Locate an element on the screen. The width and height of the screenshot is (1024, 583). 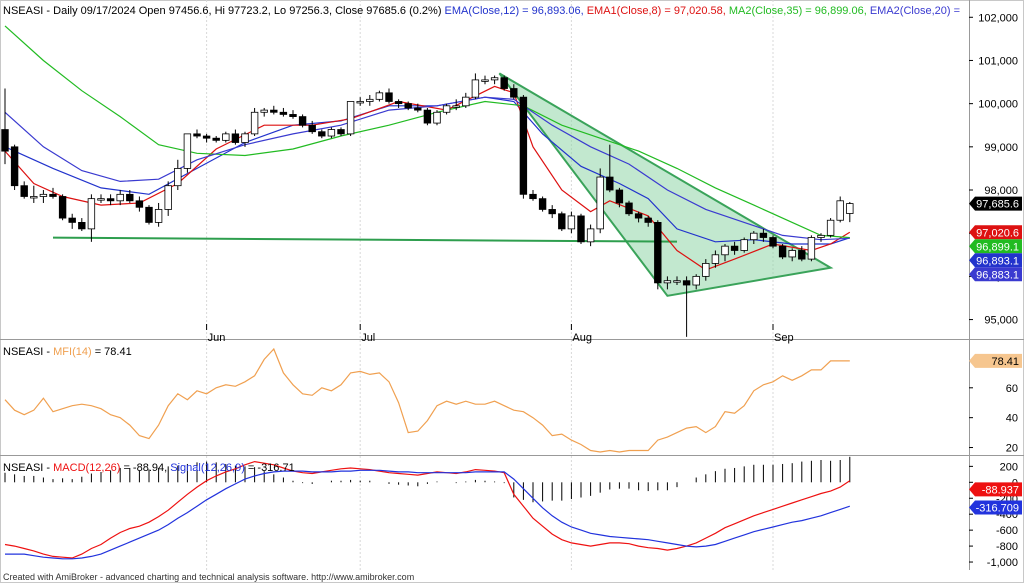
value-marker: -88.937 is located at coordinates (995, 489).